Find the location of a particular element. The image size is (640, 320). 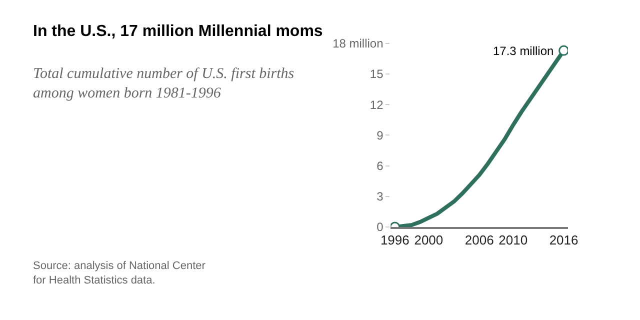

x-tick-label: 1996 is located at coordinates (395, 240).